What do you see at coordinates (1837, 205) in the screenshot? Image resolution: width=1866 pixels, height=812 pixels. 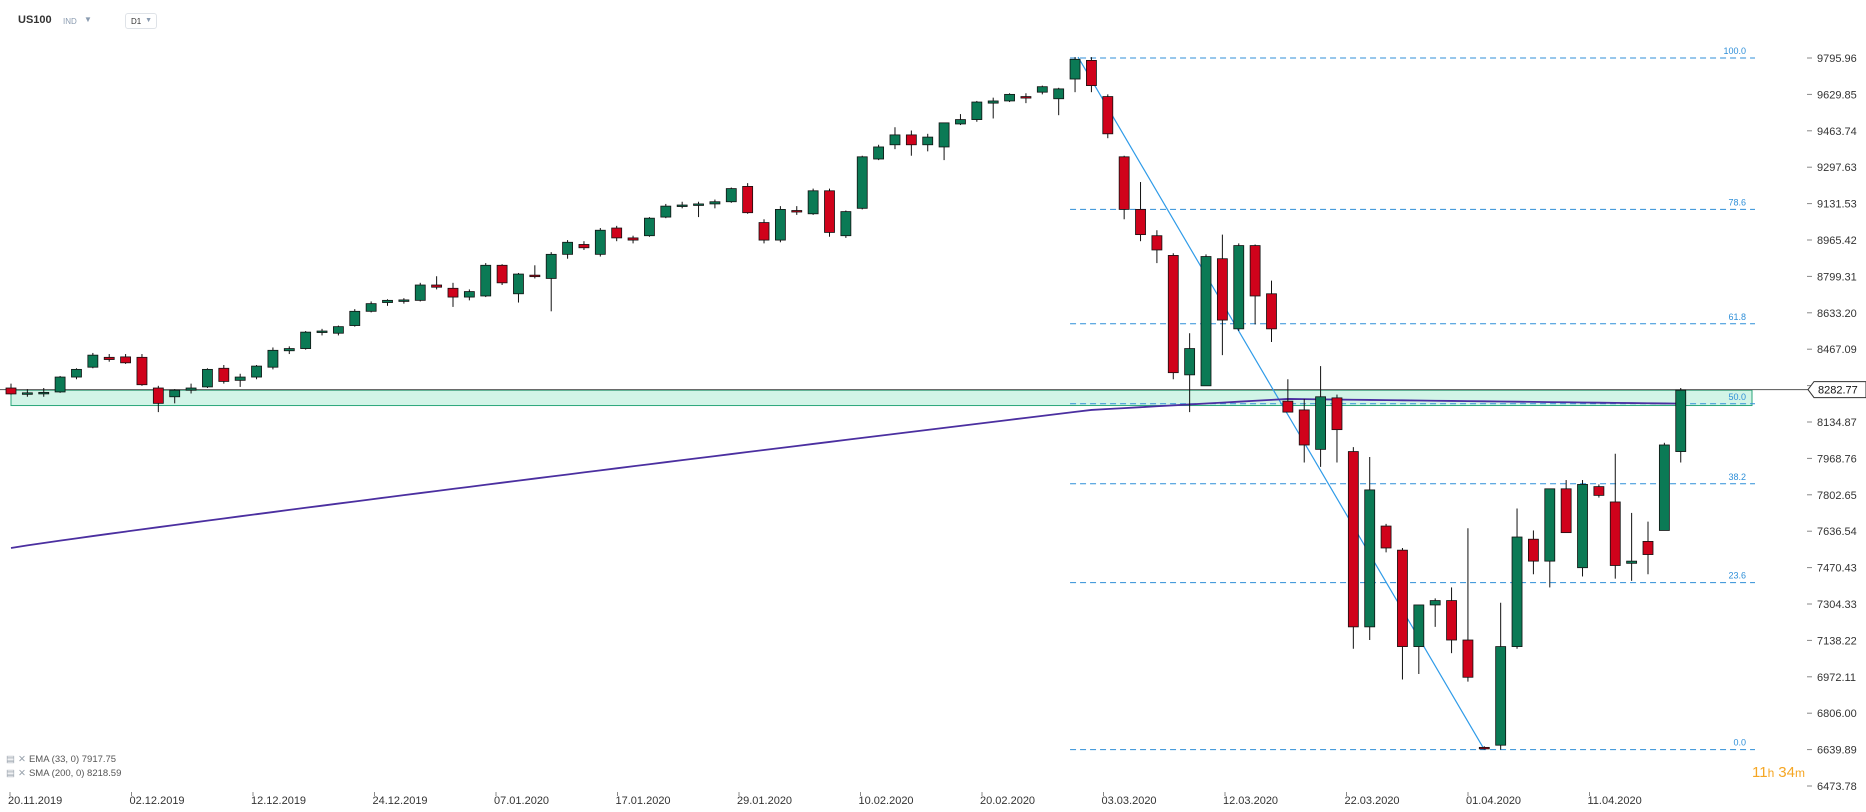 I see `price-tick-label: 9131.53` at bounding box center [1837, 205].